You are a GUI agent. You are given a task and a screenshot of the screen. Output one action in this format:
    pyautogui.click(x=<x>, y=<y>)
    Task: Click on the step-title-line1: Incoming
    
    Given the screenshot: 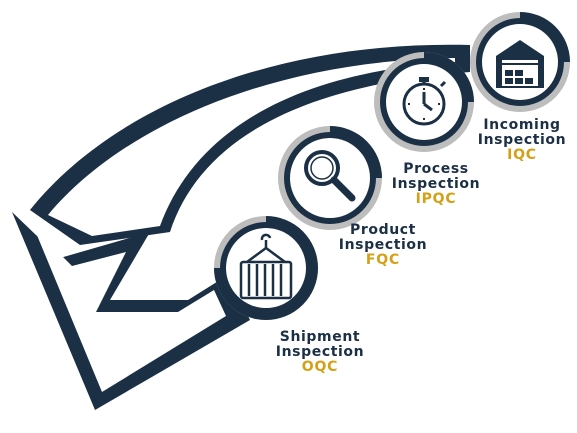 What is the action you would take?
    pyautogui.click(x=522, y=125)
    